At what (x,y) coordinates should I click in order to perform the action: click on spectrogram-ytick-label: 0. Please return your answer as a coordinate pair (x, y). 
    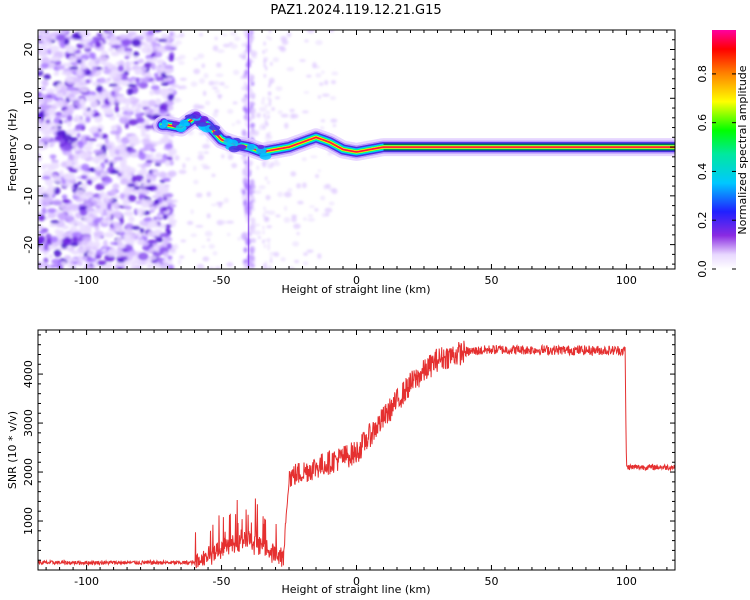
    Looking at the image, I should click on (28, 147).